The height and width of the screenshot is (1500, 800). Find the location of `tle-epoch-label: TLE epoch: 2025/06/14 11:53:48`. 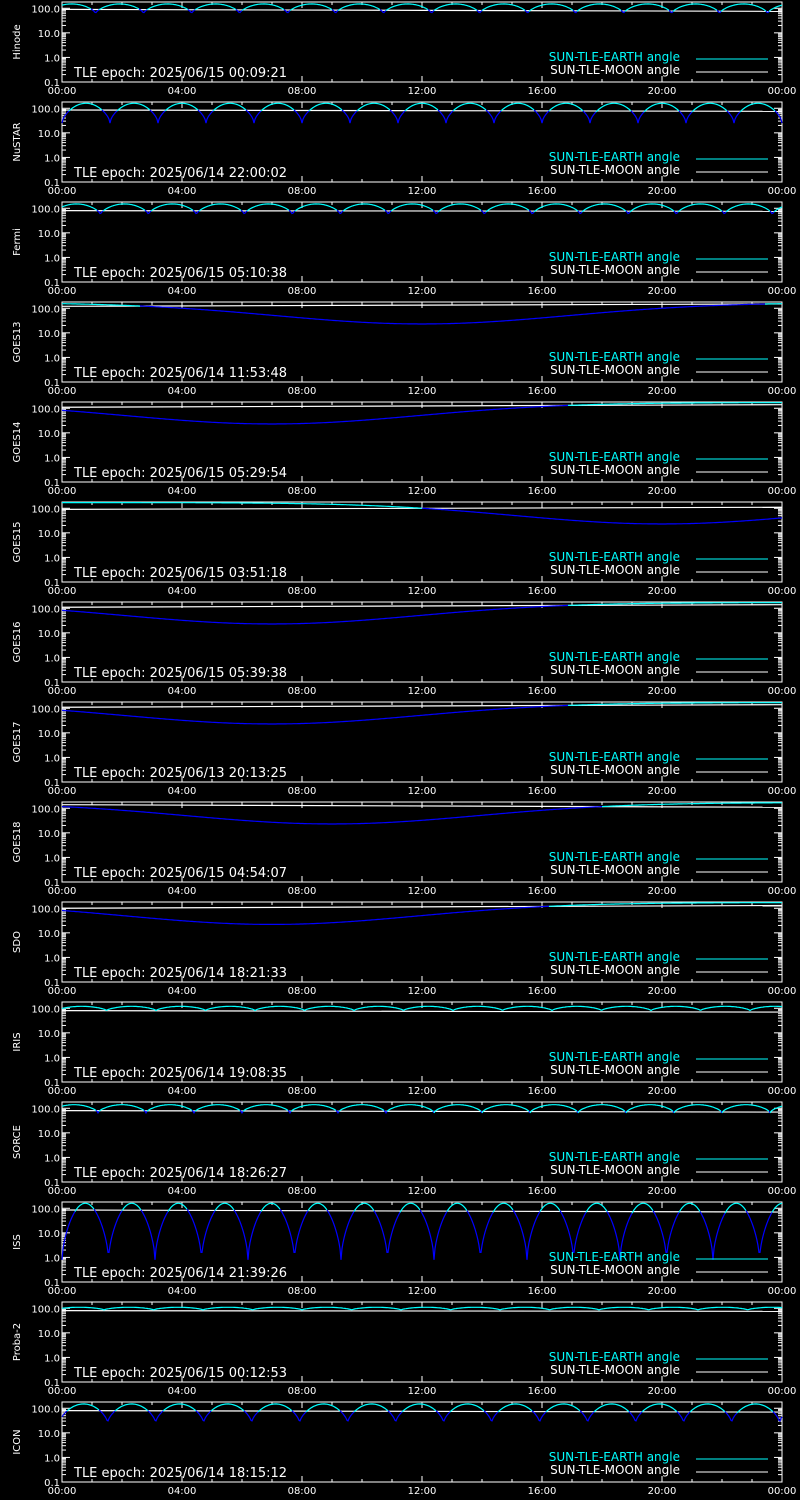

tle-epoch-label: TLE epoch: 2025/06/14 11:53:48 is located at coordinates (180, 373).